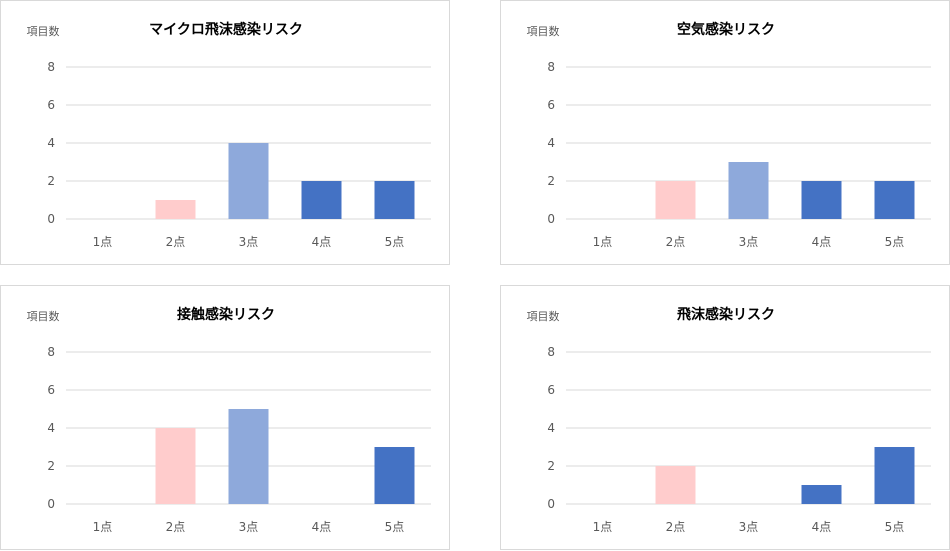 The width and height of the screenshot is (950, 551). What do you see at coordinates (725, 314) in the screenshot?
I see `chart-title: 飛沫感染リスク` at bounding box center [725, 314].